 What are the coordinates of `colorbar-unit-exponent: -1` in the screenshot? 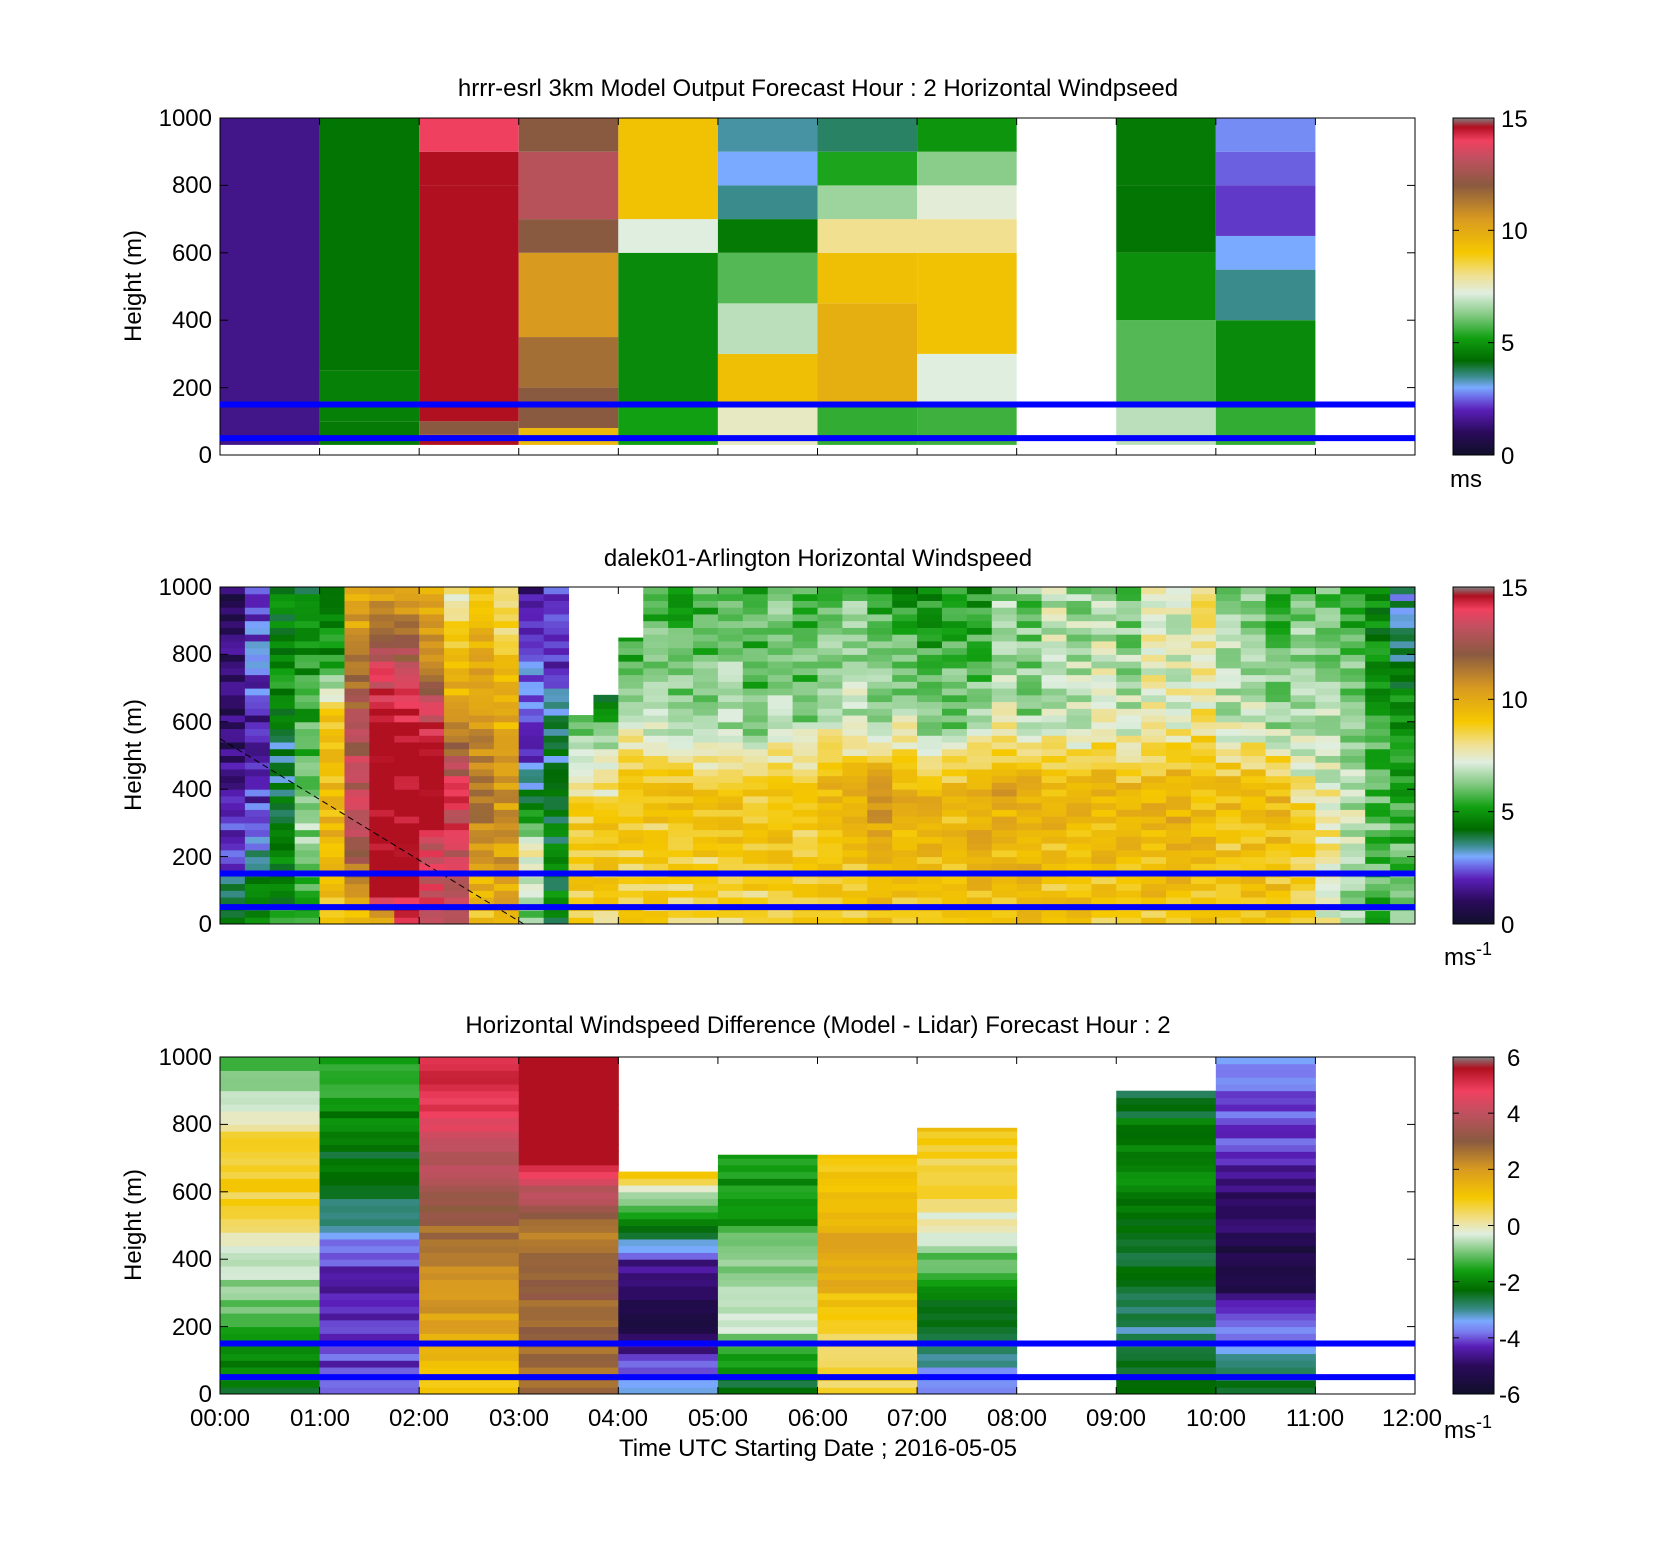 It's located at (1484, 949).